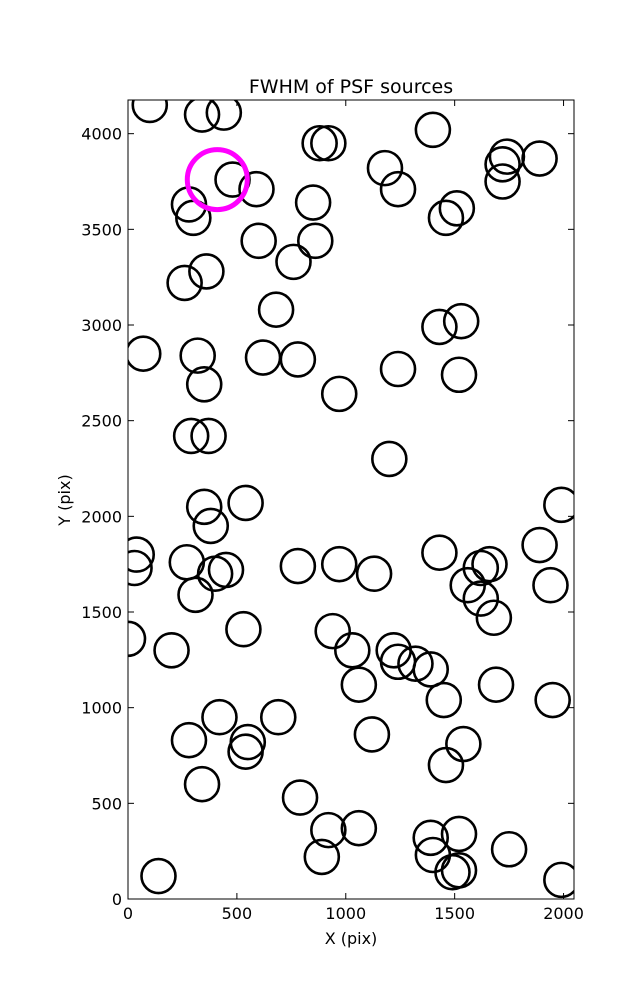  Describe the element at coordinates (101, 516) in the screenshot. I see `y-tick-label: 2000` at that location.